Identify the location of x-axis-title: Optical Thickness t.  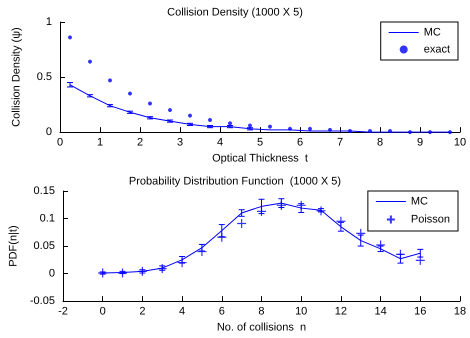
(260, 158).